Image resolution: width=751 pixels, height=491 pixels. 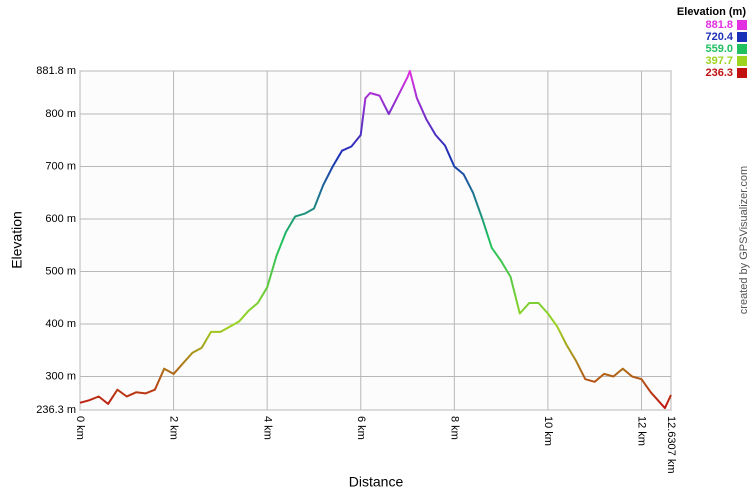 What do you see at coordinates (719, 37) in the screenshot?
I see `legend-label: 720.4` at bounding box center [719, 37].